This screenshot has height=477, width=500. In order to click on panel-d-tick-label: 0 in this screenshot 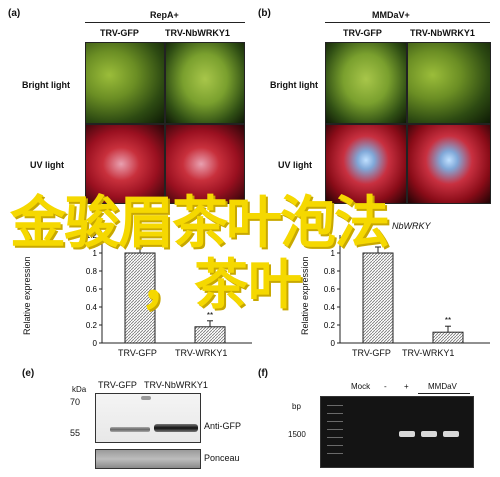, I will do `click(333, 343)`.